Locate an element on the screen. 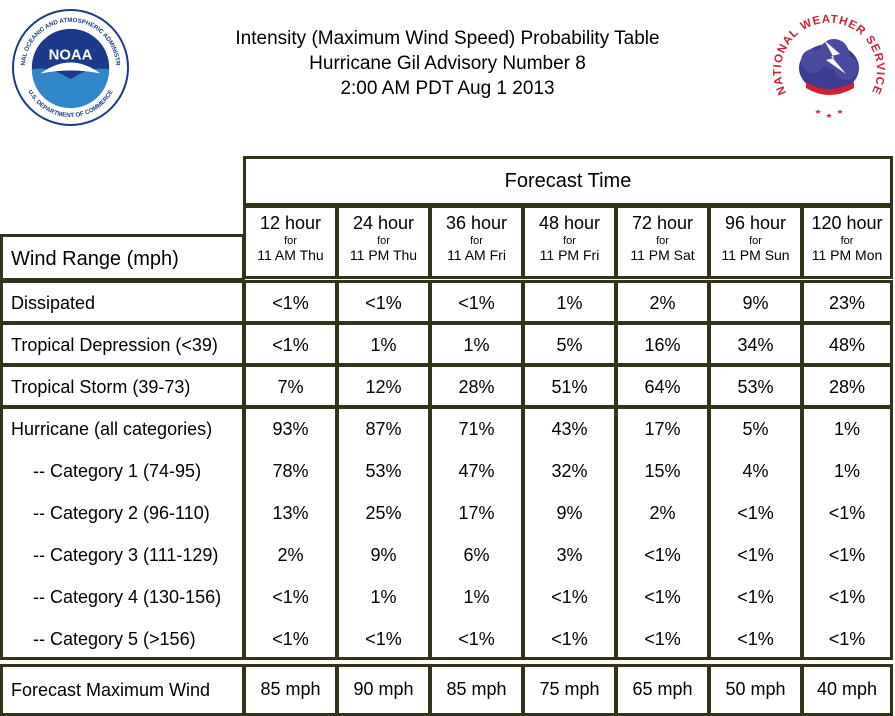 This screenshot has height=716, width=895. column-hours: 24 hour is located at coordinates (383, 223).